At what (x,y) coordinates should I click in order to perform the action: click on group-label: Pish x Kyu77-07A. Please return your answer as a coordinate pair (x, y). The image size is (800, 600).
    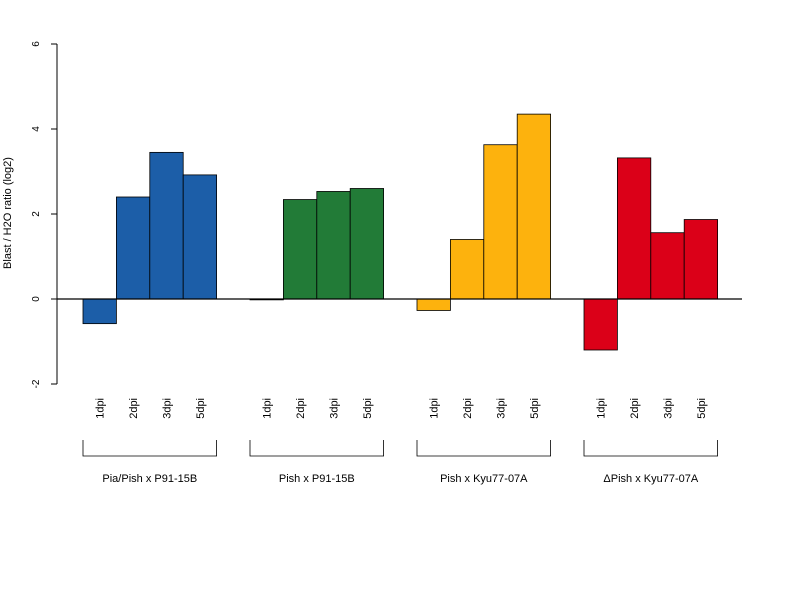
    Looking at the image, I should click on (484, 479).